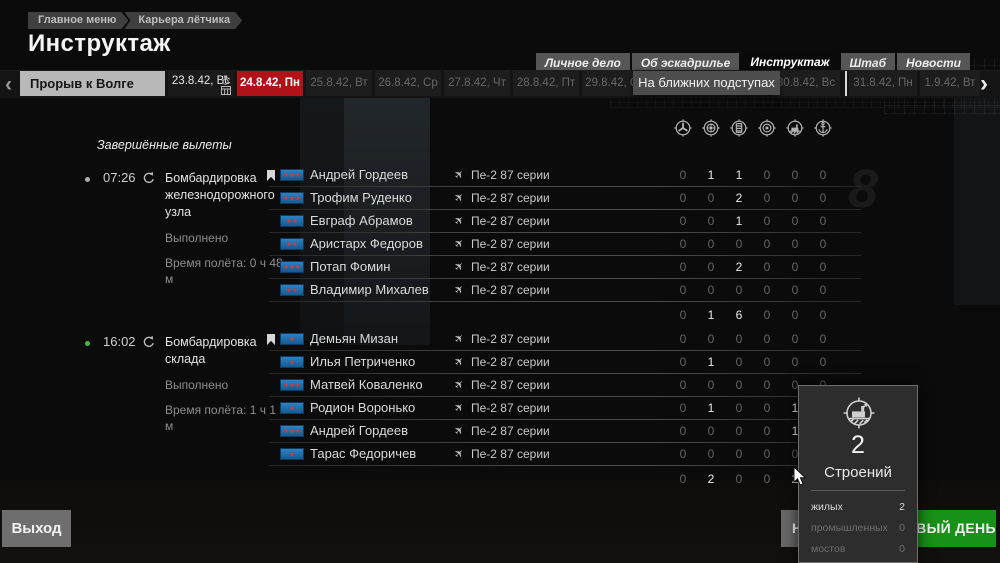 The height and width of the screenshot is (563, 1000). What do you see at coordinates (566, 431) in the screenshot?
I see `pilot-row: Андрей Гордеев✈Пе-2 87 серии000010` at bounding box center [566, 431].